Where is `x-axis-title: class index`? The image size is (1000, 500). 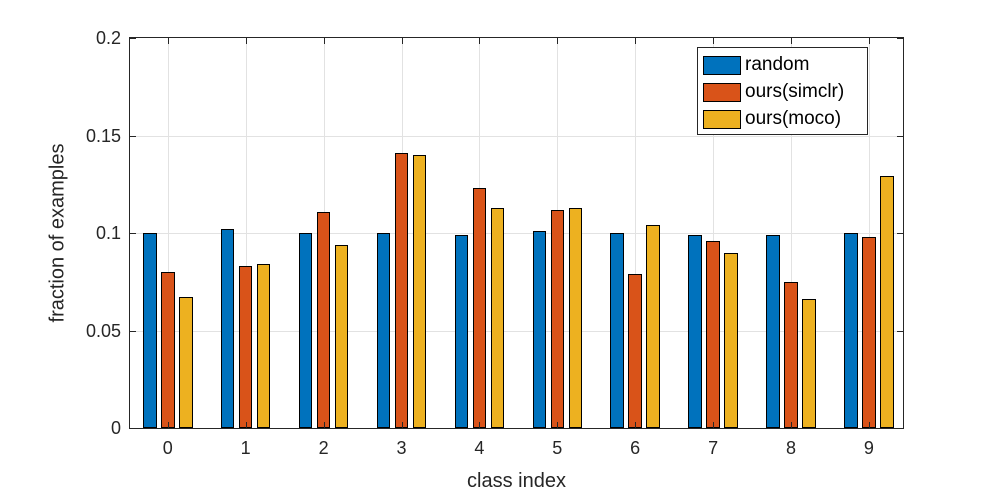 x-axis-title: class index is located at coordinates (516, 481).